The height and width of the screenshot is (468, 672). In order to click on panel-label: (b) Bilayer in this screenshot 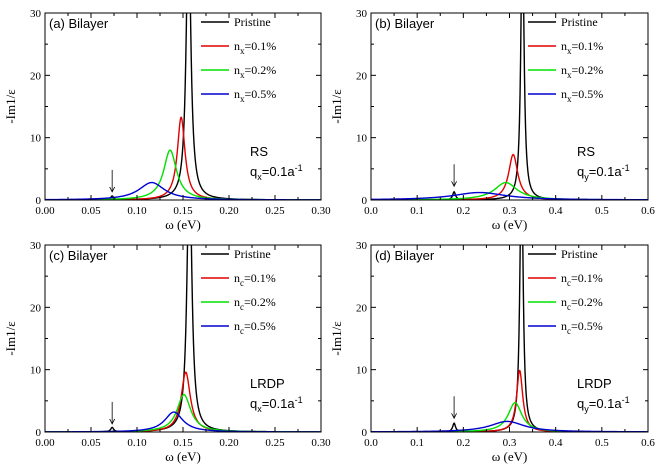, I will do `click(405, 23)`.